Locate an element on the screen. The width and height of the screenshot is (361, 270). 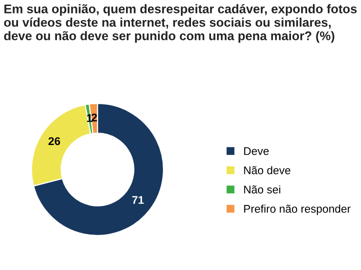
data-label: 2 is located at coordinates (94, 118).